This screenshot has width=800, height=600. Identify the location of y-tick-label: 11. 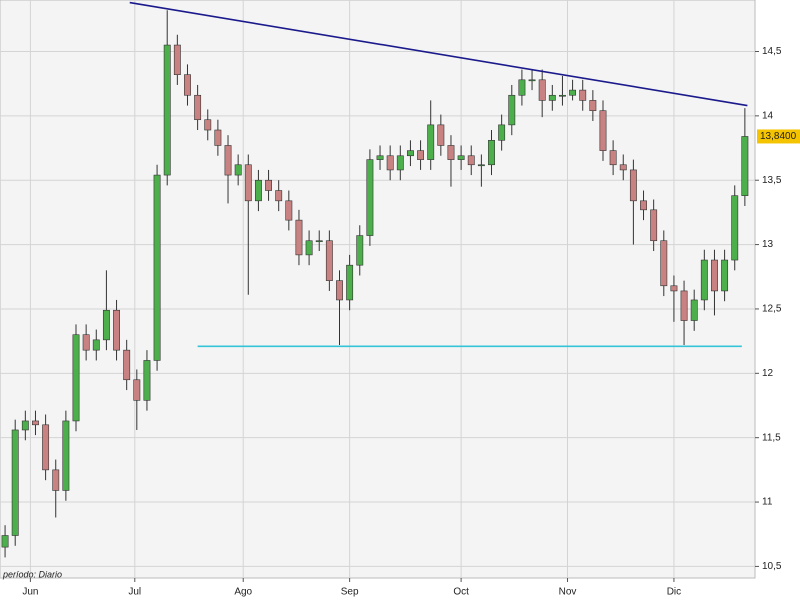
(767, 502).